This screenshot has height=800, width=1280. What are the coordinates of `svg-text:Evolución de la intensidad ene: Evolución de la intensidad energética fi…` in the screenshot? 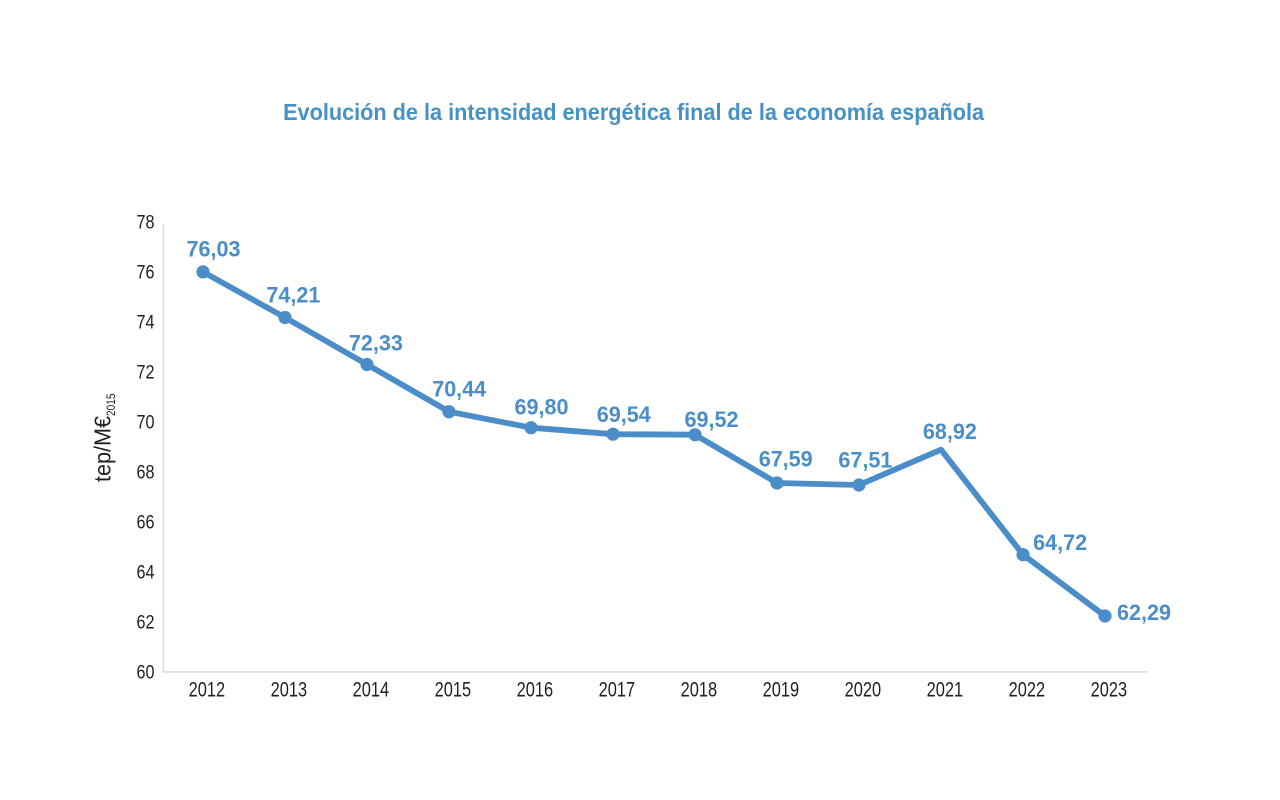 It's located at (634, 112).